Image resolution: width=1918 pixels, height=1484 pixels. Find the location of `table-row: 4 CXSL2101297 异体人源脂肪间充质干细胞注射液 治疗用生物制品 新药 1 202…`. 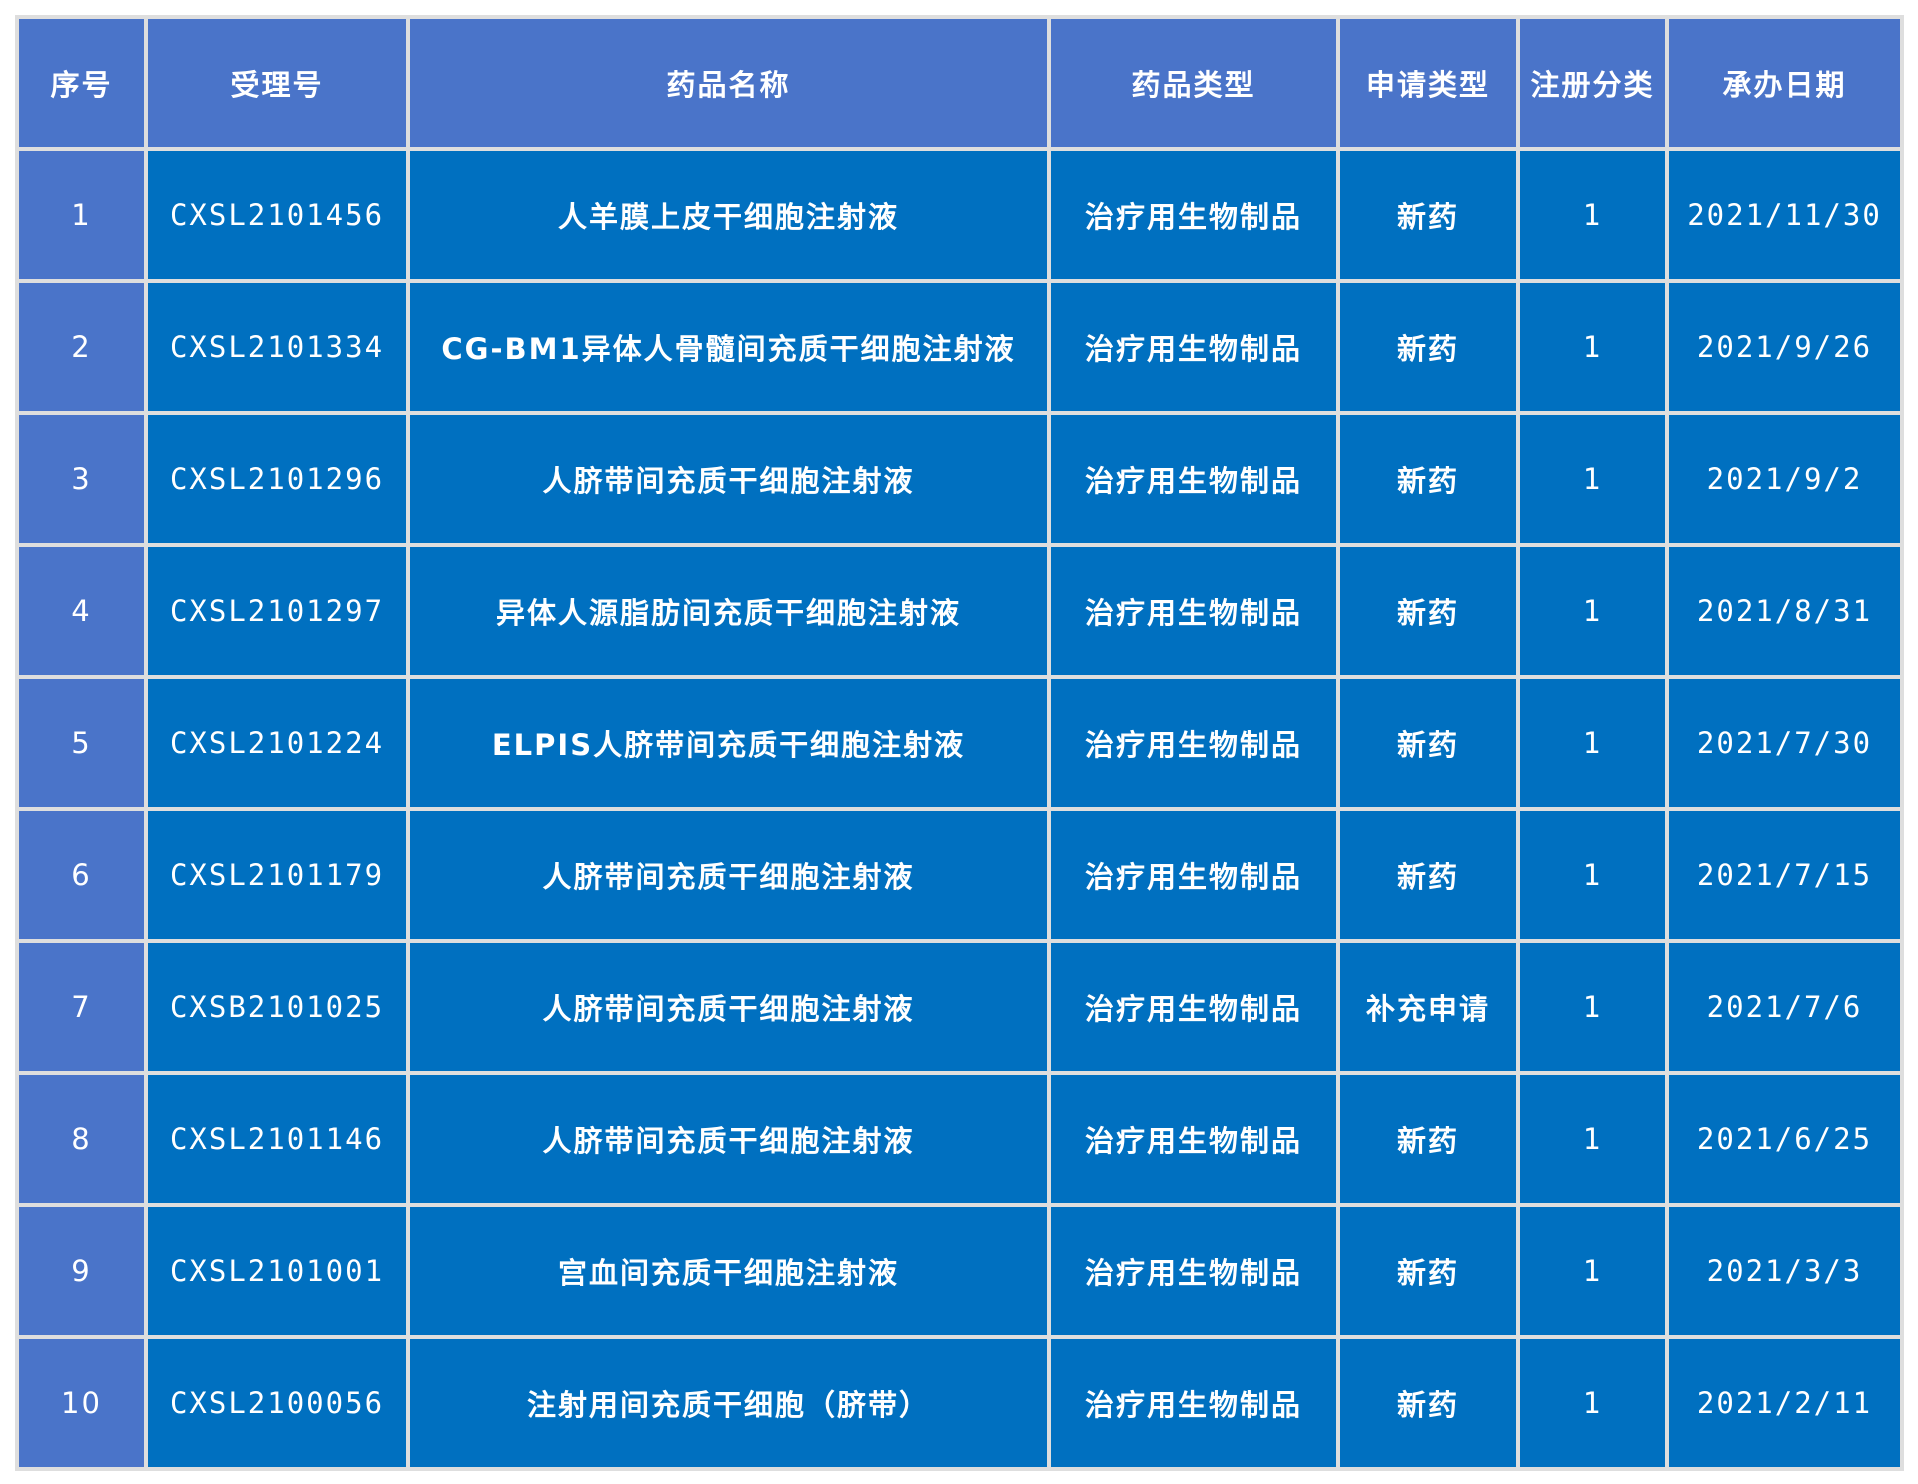

table-row: 4 CXSL2101297 异体人源脂肪间充质干细胞注射液 治疗用生物制品 新药 1 202… is located at coordinates (959, 611).